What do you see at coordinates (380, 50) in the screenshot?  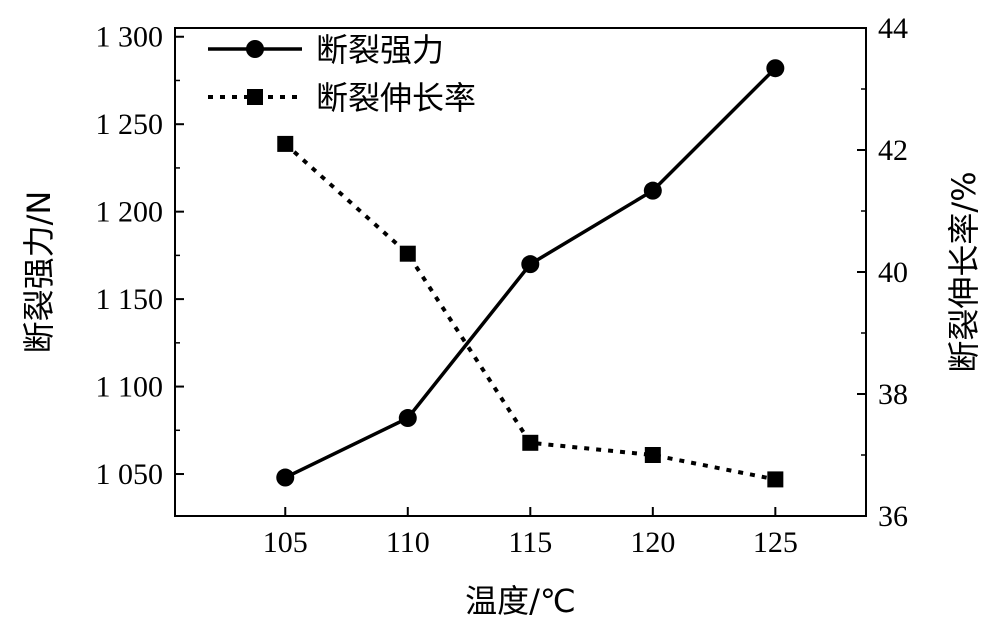 I see `legend-label-1: 断裂强力` at bounding box center [380, 50].